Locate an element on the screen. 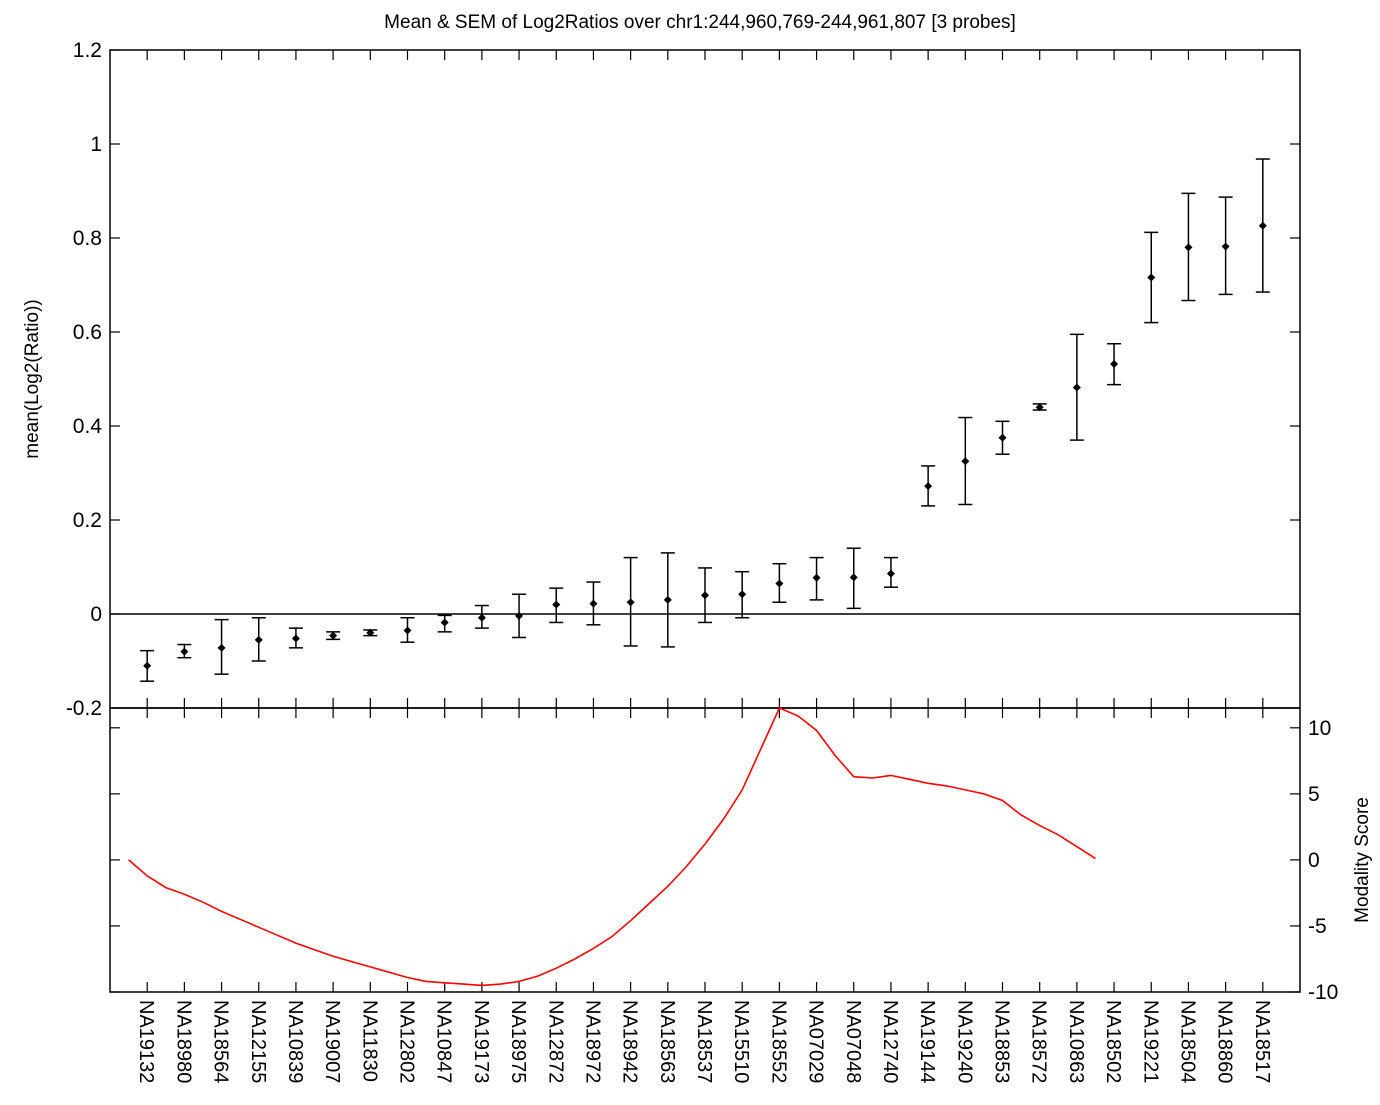  y-tick-label: 0.8 is located at coordinates (87, 238).